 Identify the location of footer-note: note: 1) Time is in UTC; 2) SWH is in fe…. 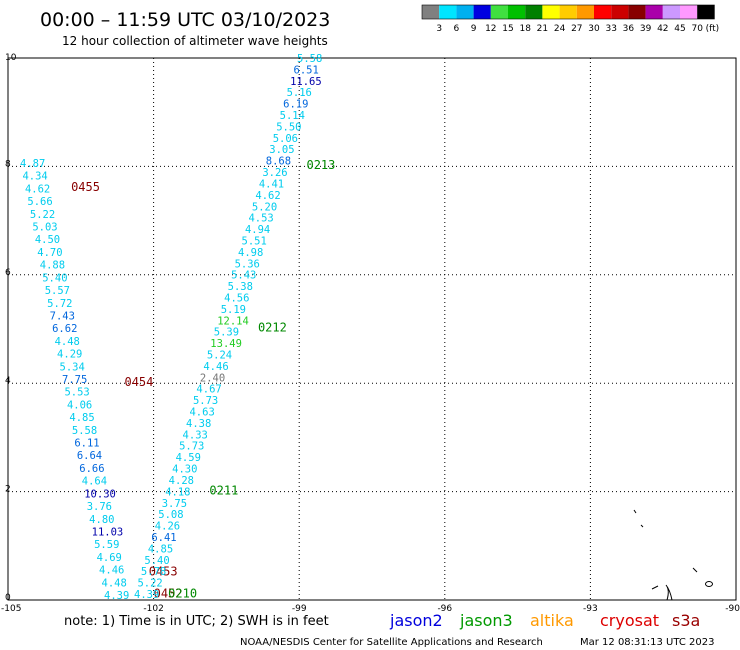
(196, 621).